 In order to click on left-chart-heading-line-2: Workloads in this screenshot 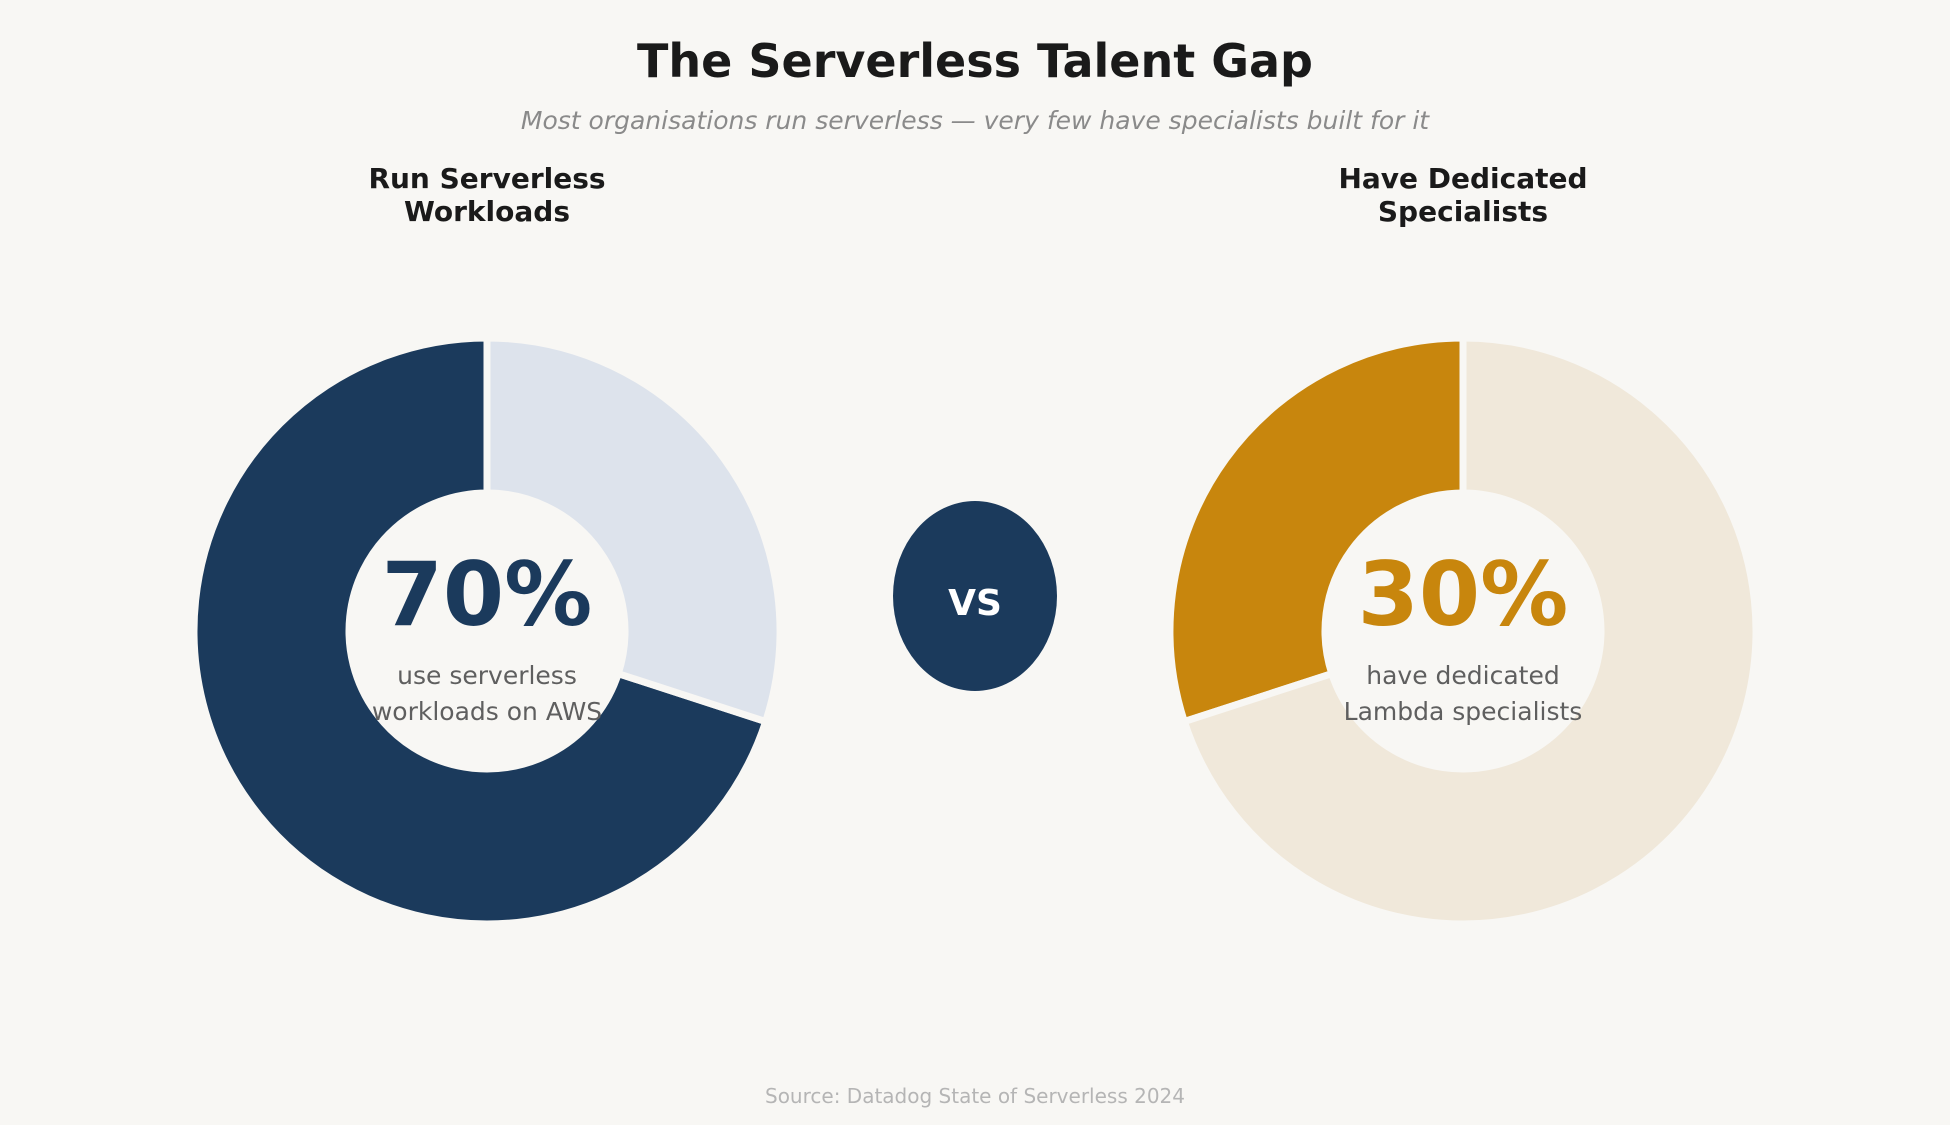, I will do `click(487, 211)`.